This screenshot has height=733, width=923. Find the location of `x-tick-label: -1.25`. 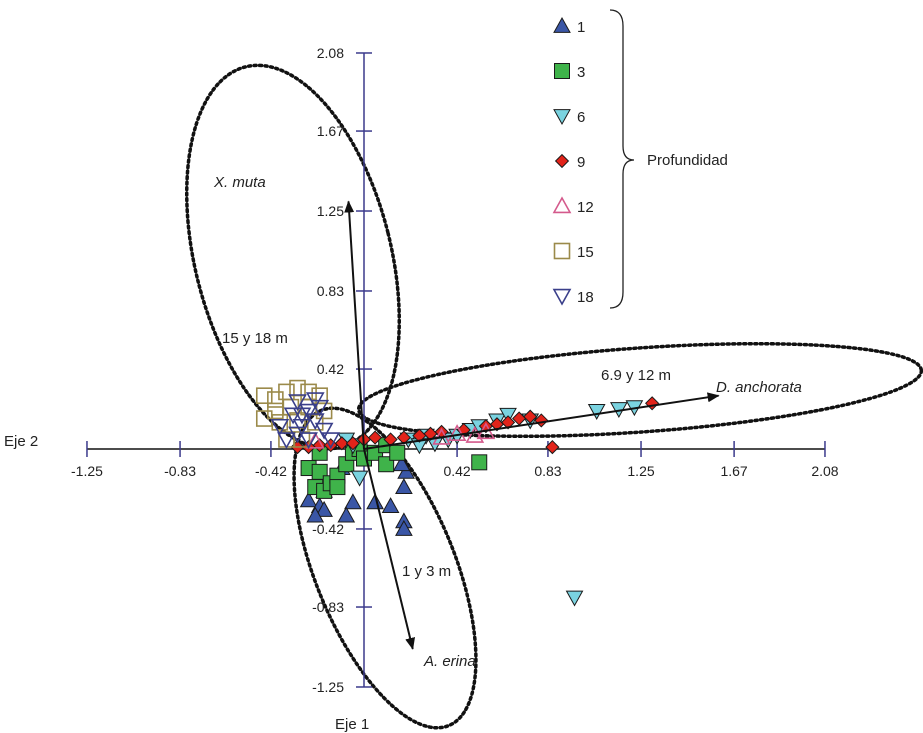

x-tick-label: -1.25 is located at coordinates (87, 471).